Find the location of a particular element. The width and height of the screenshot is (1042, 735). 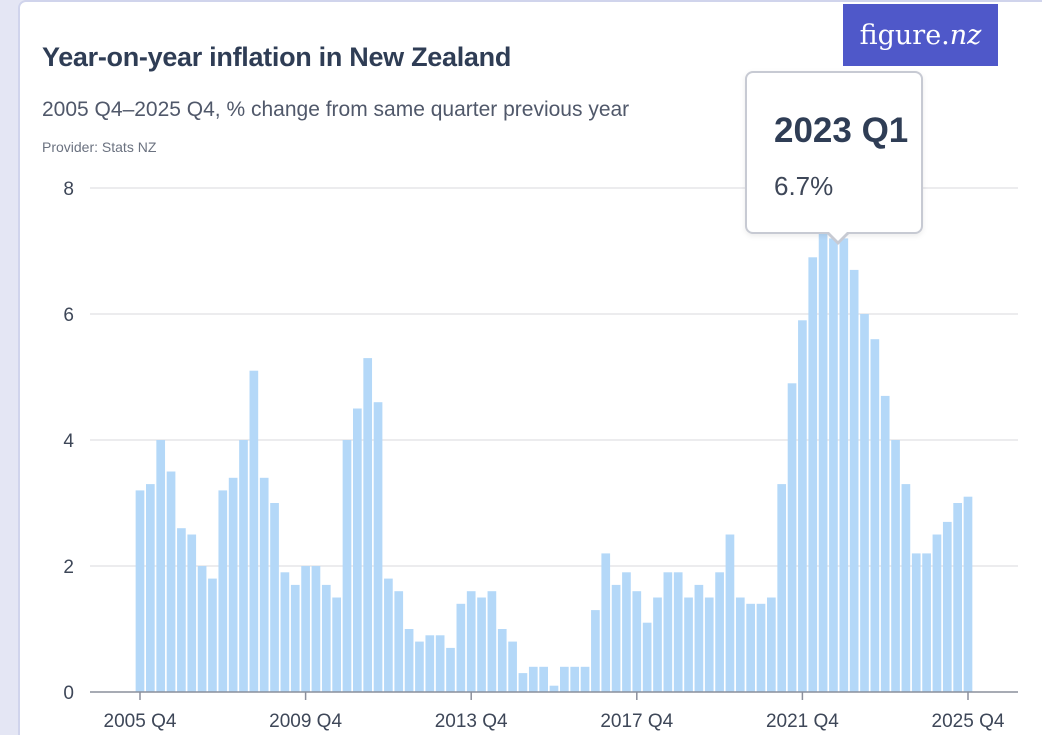

y-tick-label: 8 is located at coordinates (68, 189).